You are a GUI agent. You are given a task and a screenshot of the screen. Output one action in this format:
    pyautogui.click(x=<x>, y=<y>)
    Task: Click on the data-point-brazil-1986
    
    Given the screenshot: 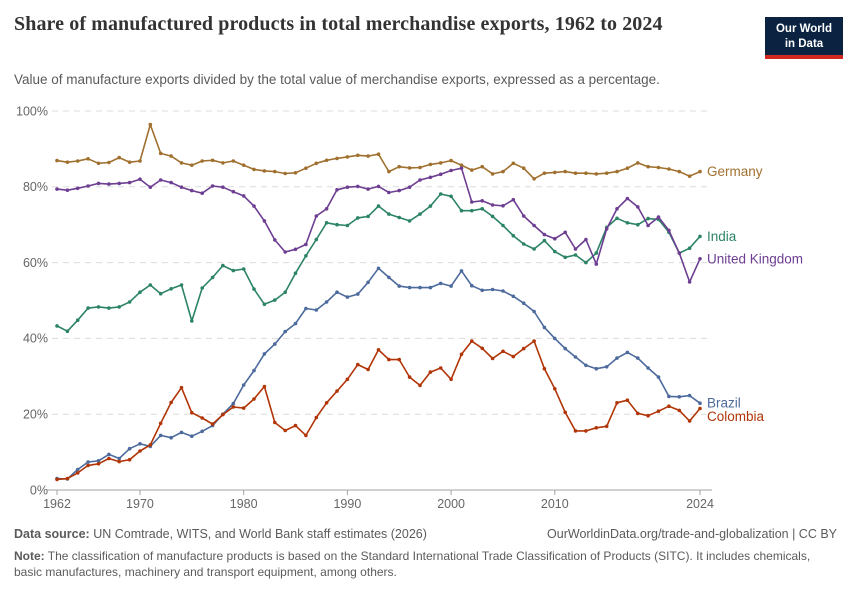 What is the action you would take?
    pyautogui.click(x=306, y=308)
    